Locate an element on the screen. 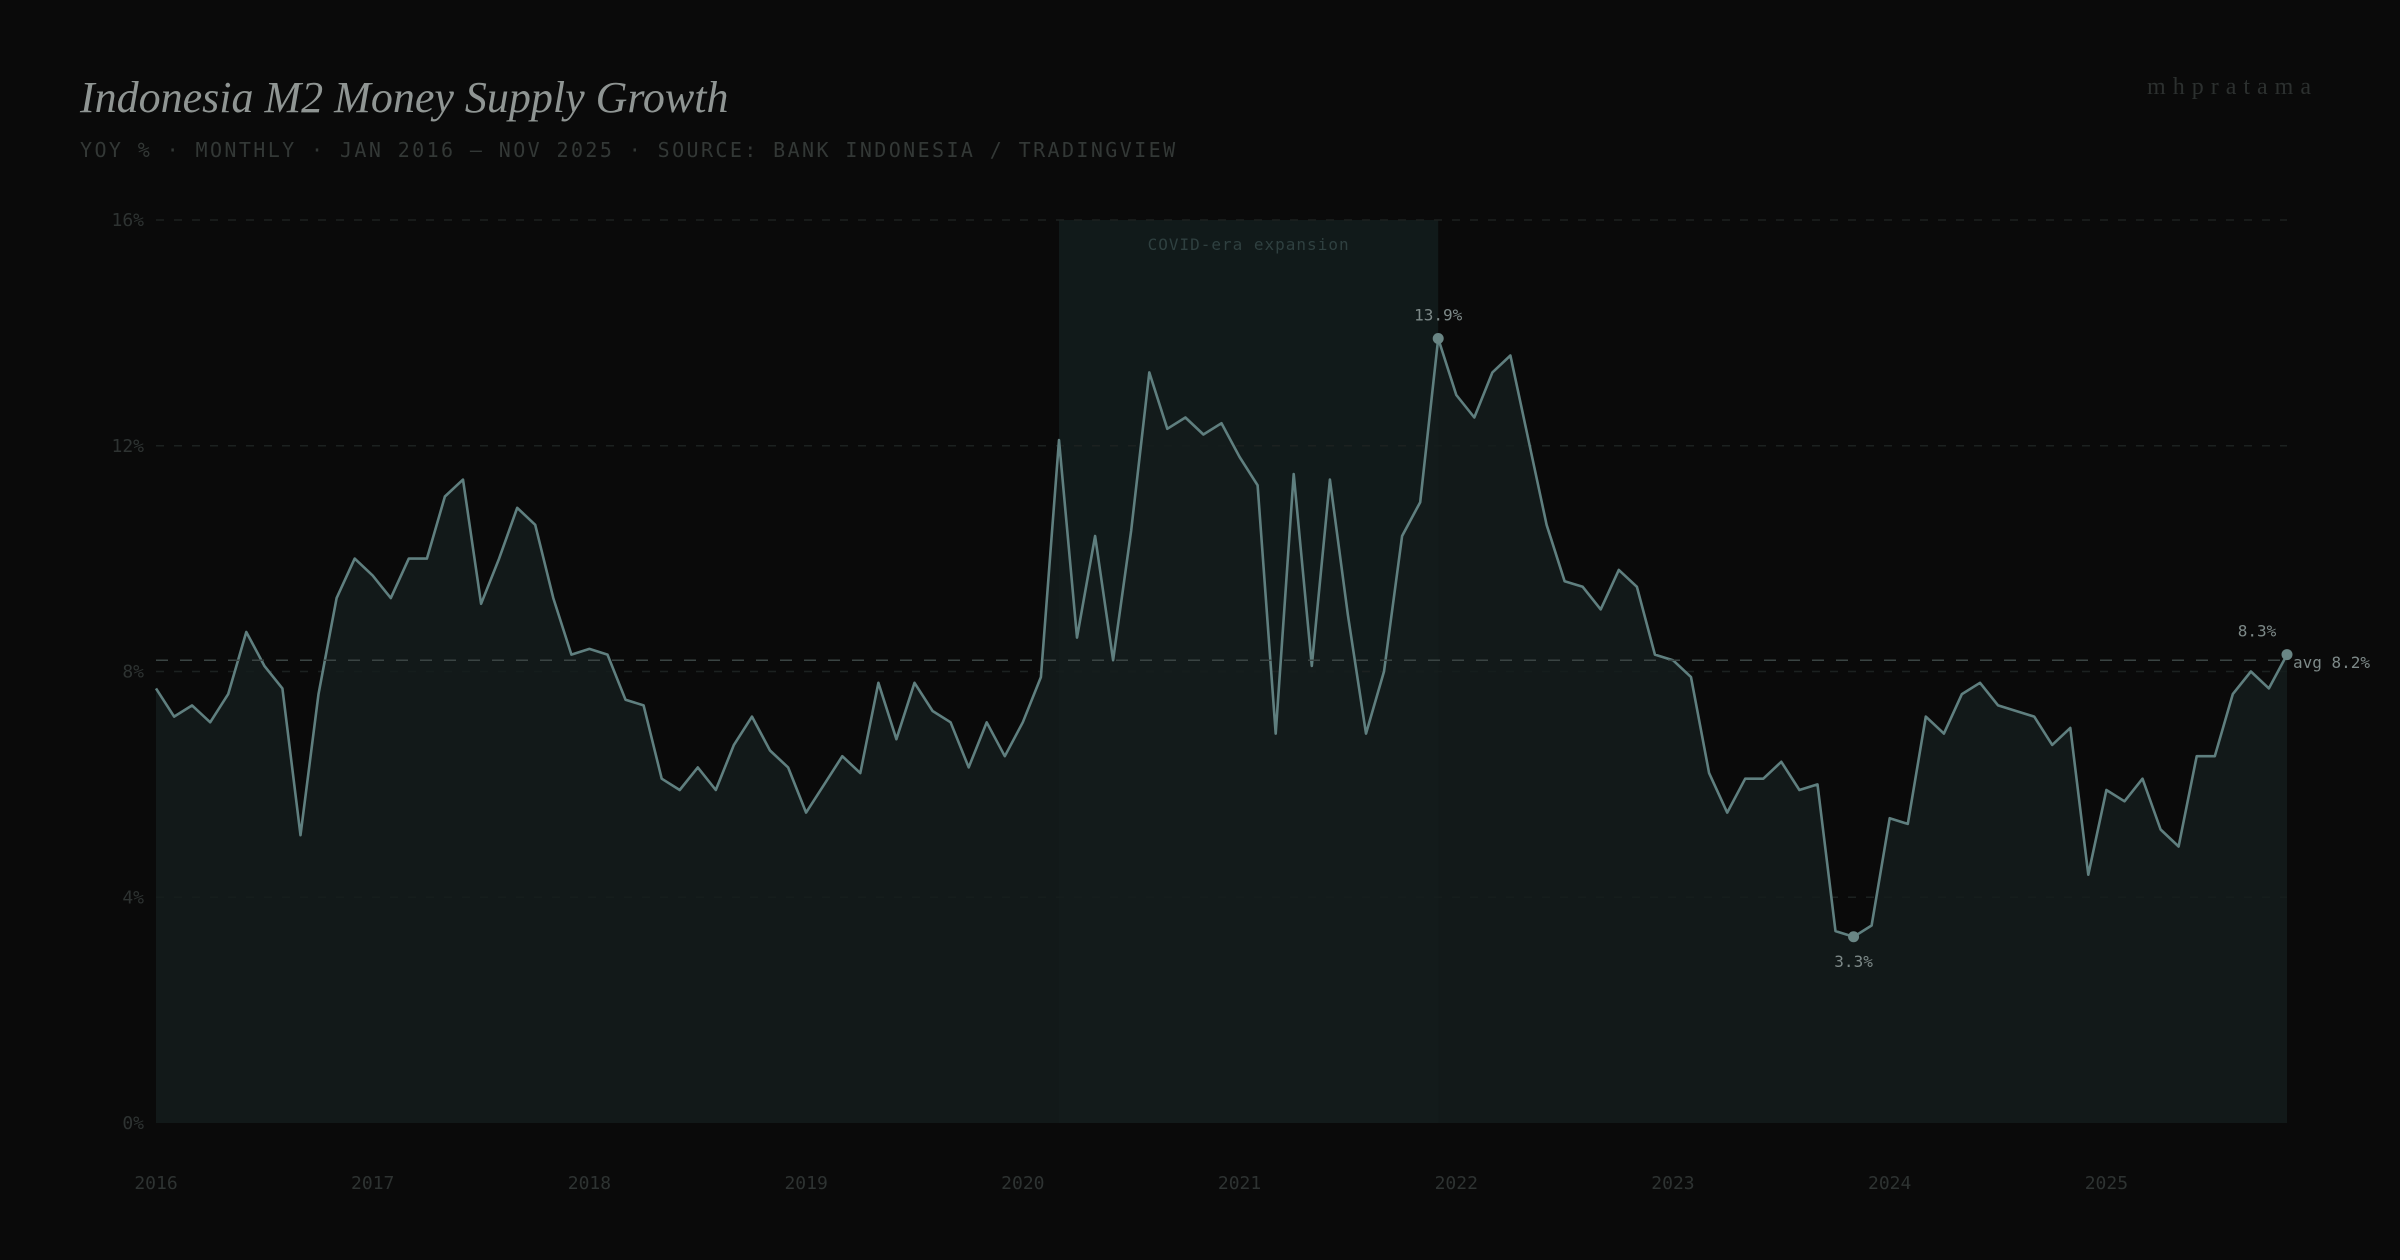  y-tick-label: 8% is located at coordinates (133, 672).